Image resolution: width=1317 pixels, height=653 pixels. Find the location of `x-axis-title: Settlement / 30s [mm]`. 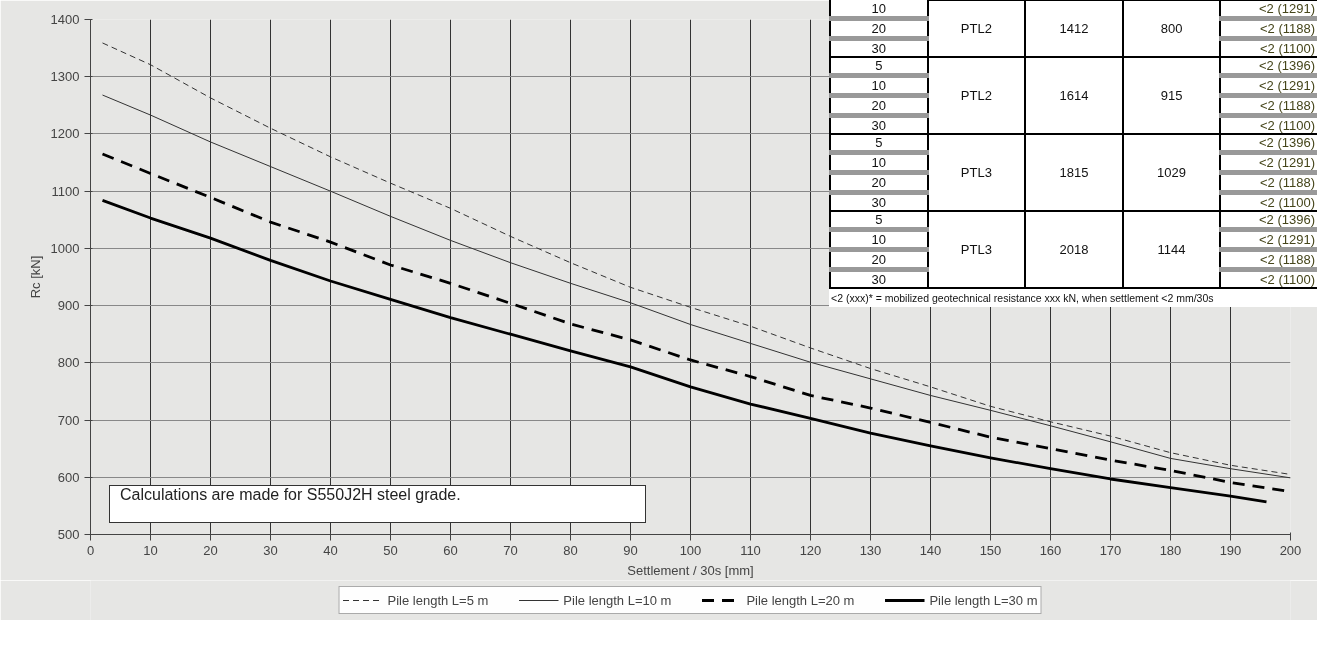

x-axis-title: Settlement / 30s [mm] is located at coordinates (690, 570).